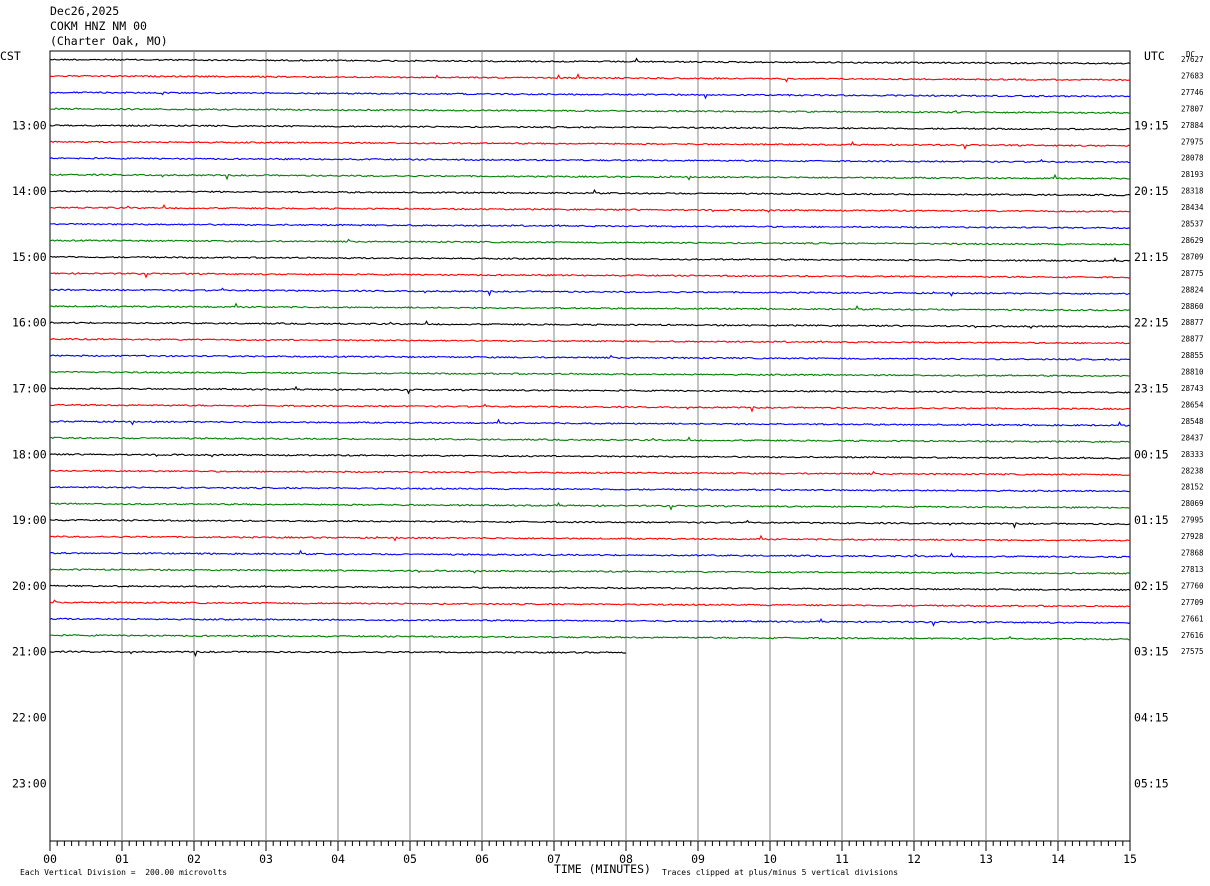 Image resolution: width=1210 pixels, height=886 pixels. I want to click on dc-value: 28152, so click(1192, 487).